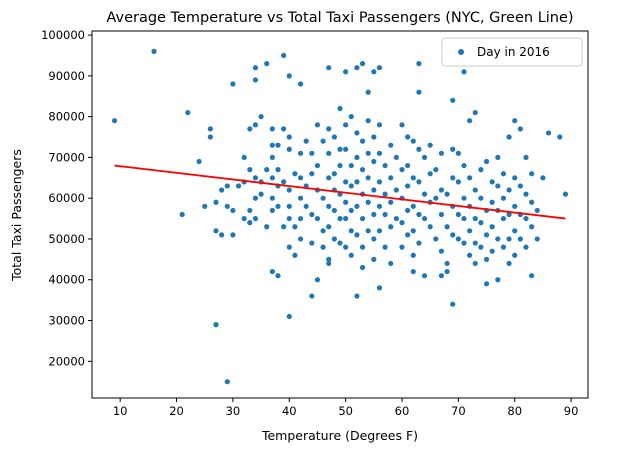 The width and height of the screenshot is (624, 453). Describe the element at coordinates (458, 411) in the screenshot. I see `x-tick-label: 70` at that location.